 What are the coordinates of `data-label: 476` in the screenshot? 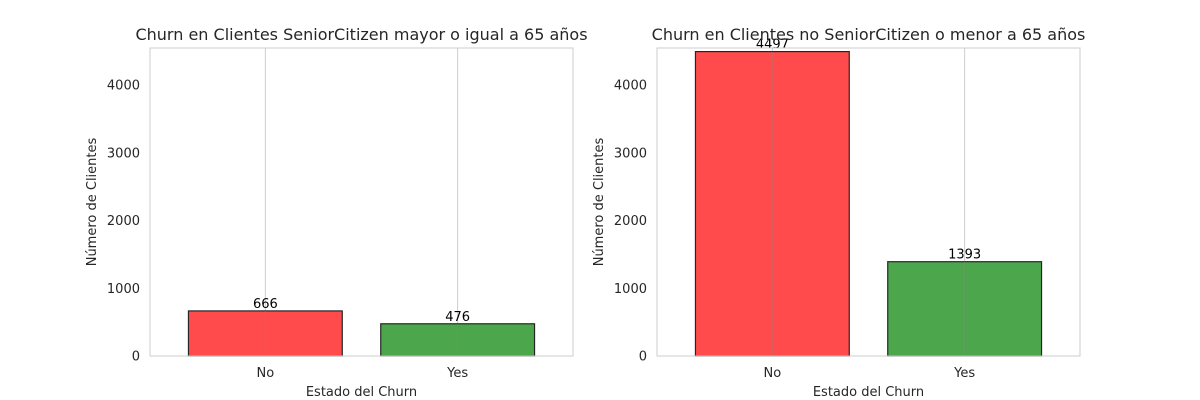 It's located at (457, 317).